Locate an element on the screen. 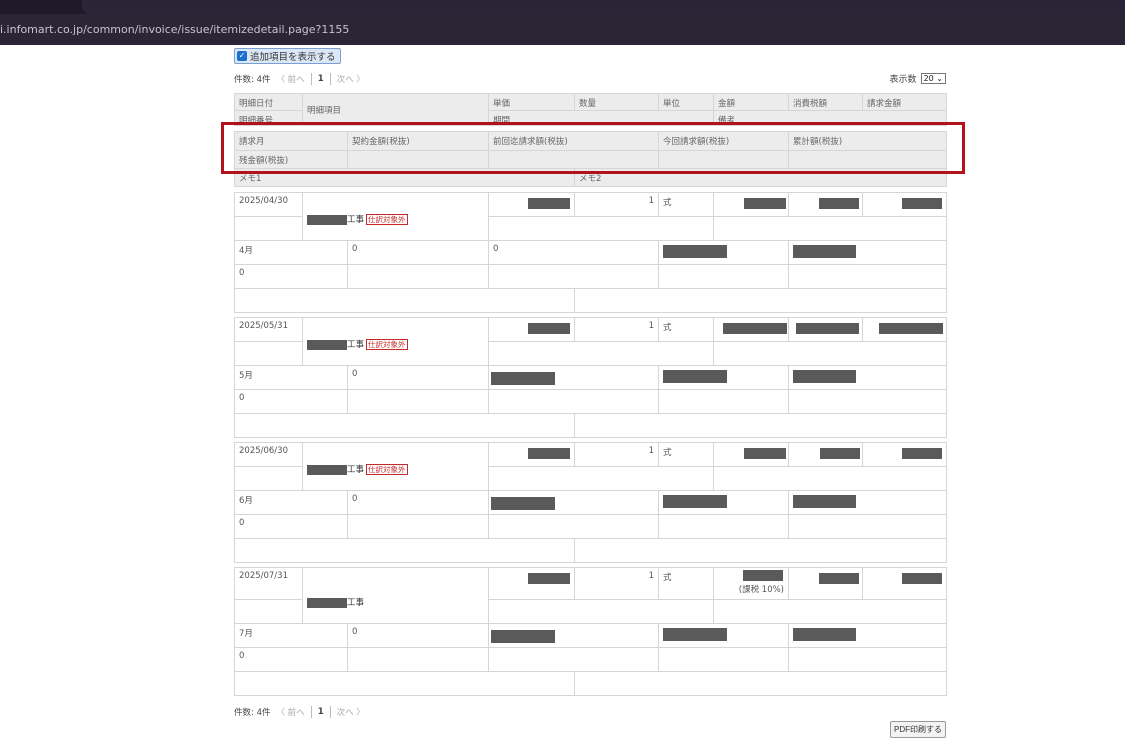 This screenshot has height=750, width=1125. header-amount: 金額 is located at coordinates (751, 102).